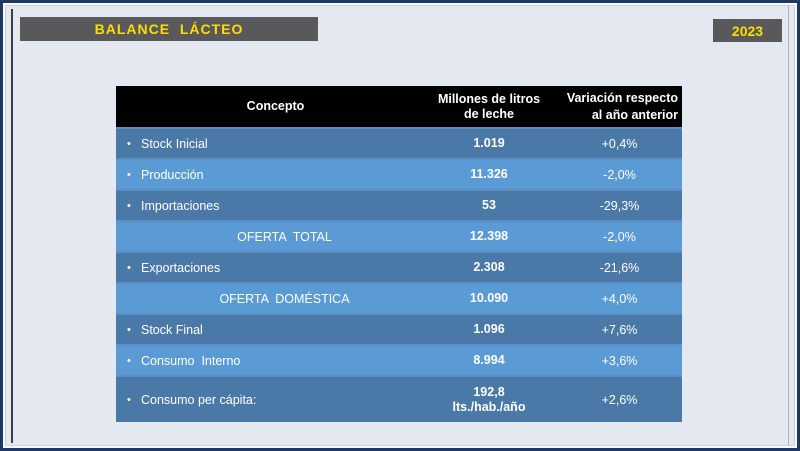  I want to click on right-accent-line, so click(788, 225).